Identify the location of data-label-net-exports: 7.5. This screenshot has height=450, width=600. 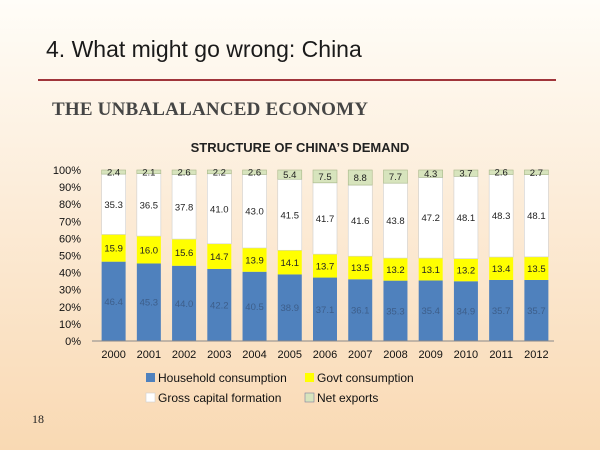
(324, 177).